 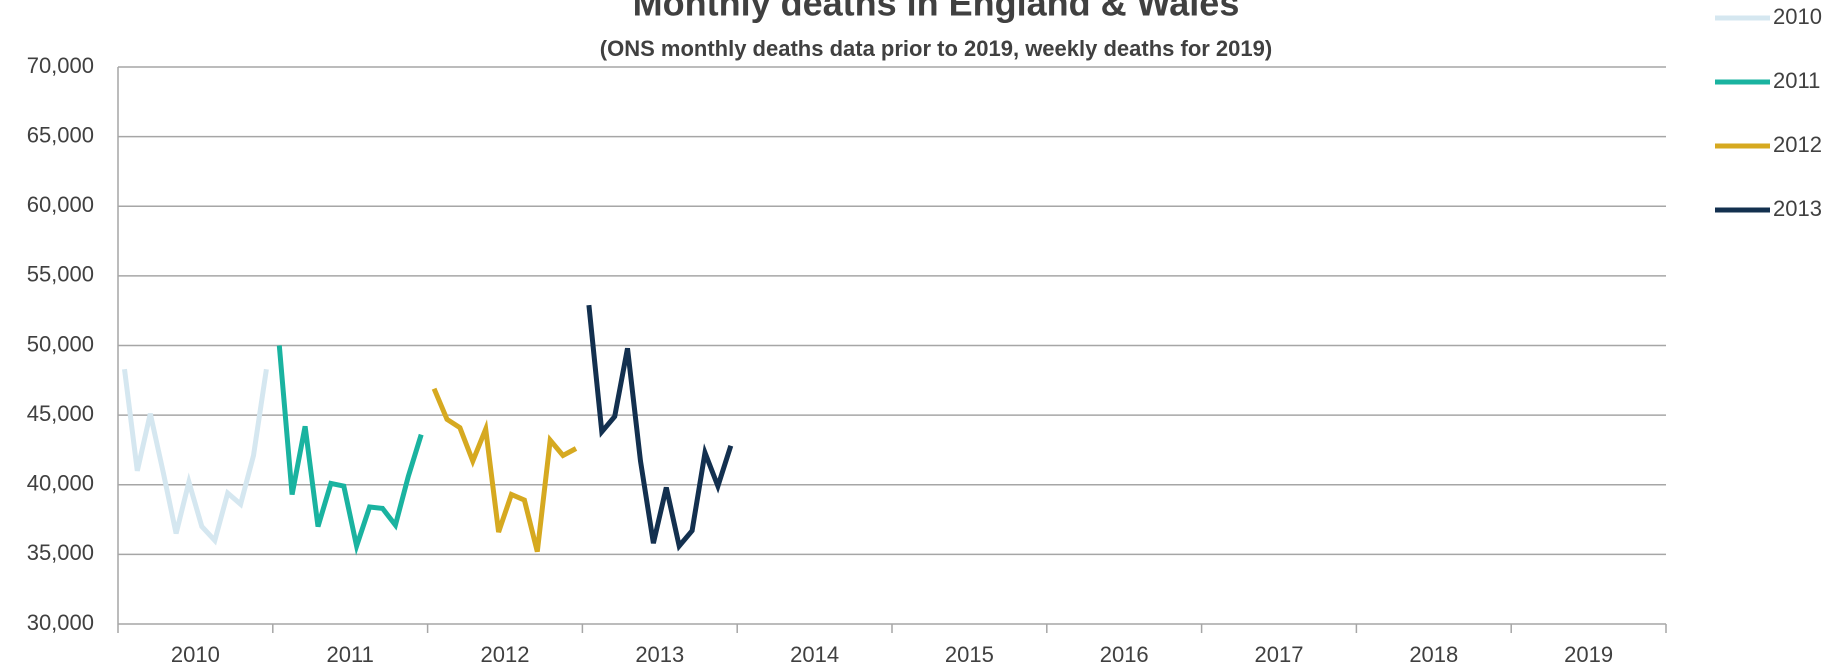 I want to click on y-tick-label: 60,000, so click(x=60, y=204).